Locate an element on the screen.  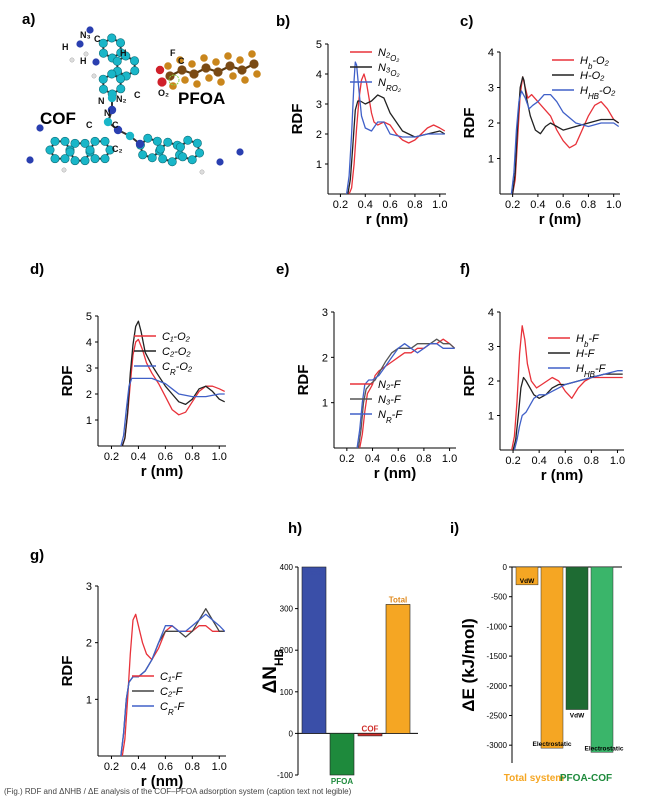
y-axis-label: ΔNHB is located at coordinates (273, 670).